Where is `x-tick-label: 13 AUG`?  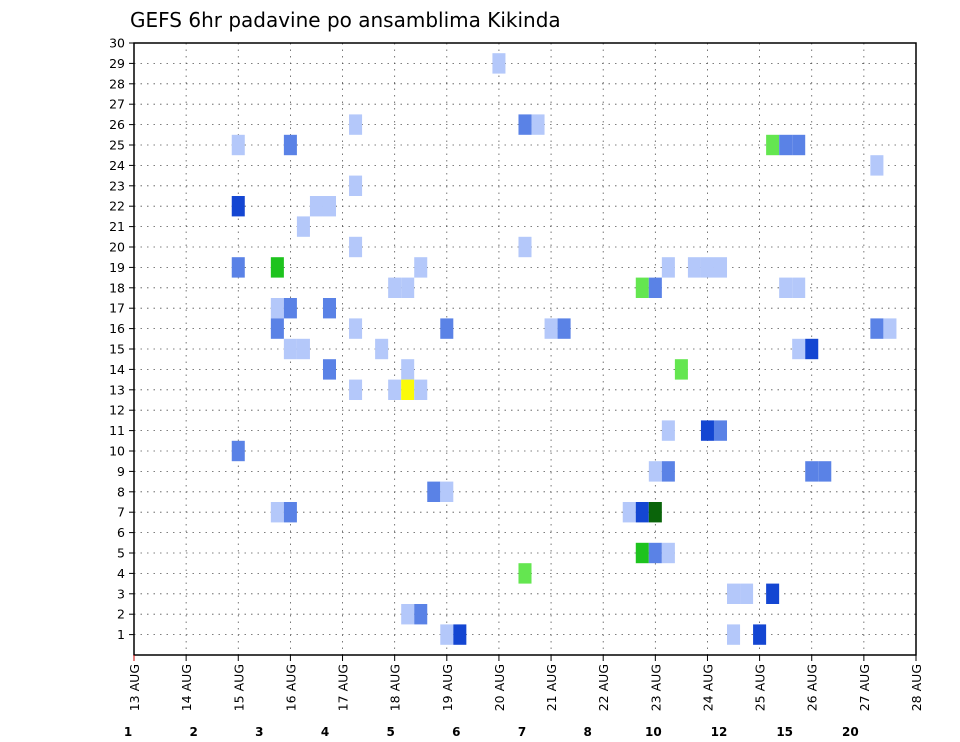
x-tick-label: 13 AUG is located at coordinates (134, 687).